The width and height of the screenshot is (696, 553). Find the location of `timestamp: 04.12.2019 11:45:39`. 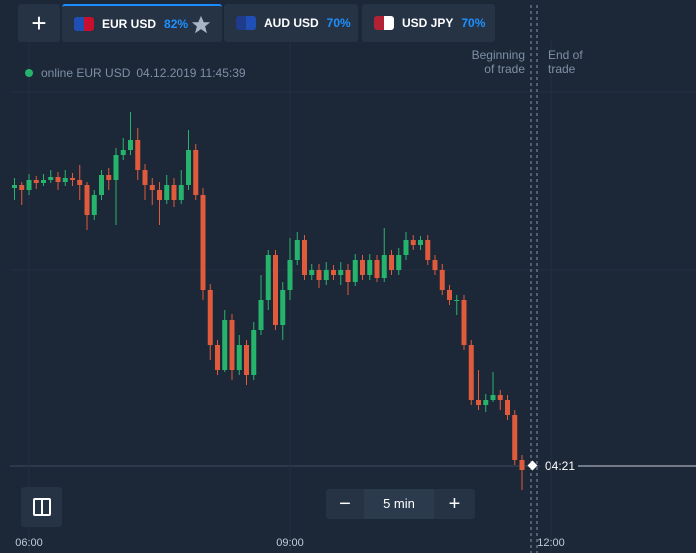

timestamp: 04.12.2019 11:45:39 is located at coordinates (191, 73).